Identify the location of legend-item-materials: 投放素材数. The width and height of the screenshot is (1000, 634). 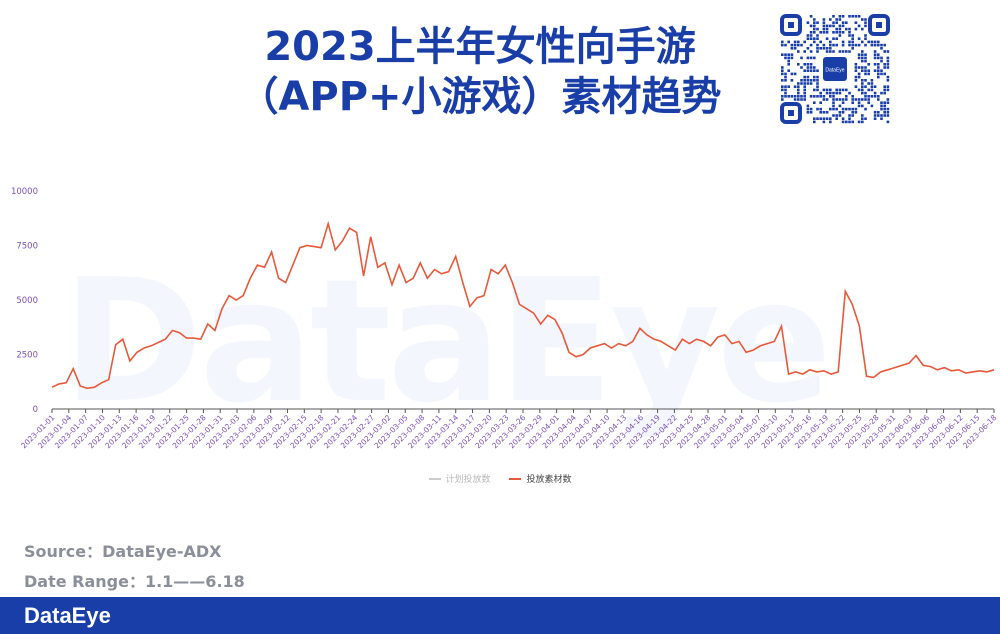
(540, 478).